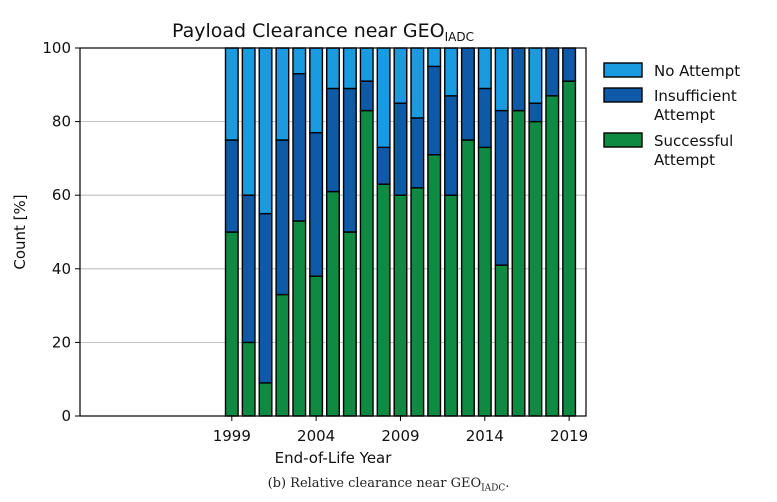  What do you see at coordinates (61, 122) in the screenshot?
I see `y-tick-label: 80` at bounding box center [61, 122].